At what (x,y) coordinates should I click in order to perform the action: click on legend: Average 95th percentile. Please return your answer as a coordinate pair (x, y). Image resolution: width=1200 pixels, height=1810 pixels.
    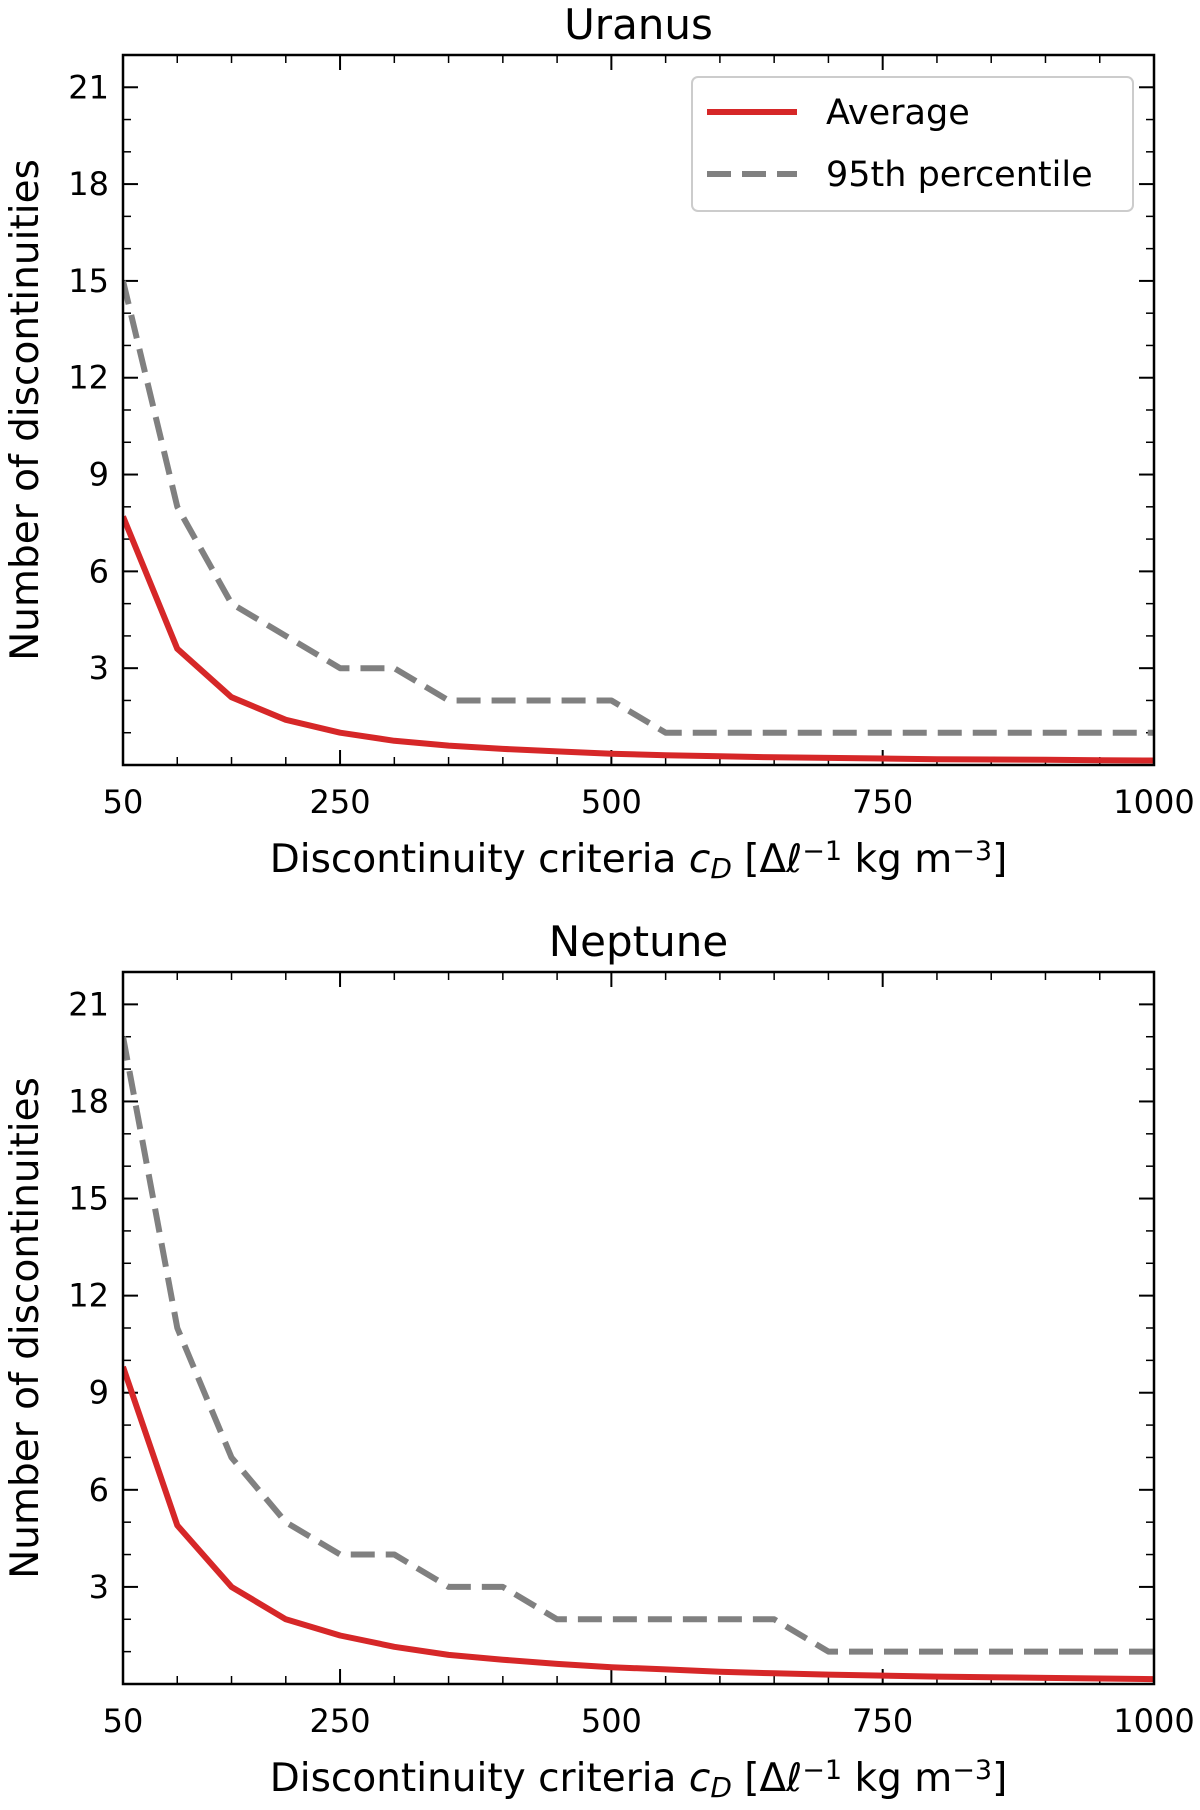
    Looking at the image, I should click on (912, 144).